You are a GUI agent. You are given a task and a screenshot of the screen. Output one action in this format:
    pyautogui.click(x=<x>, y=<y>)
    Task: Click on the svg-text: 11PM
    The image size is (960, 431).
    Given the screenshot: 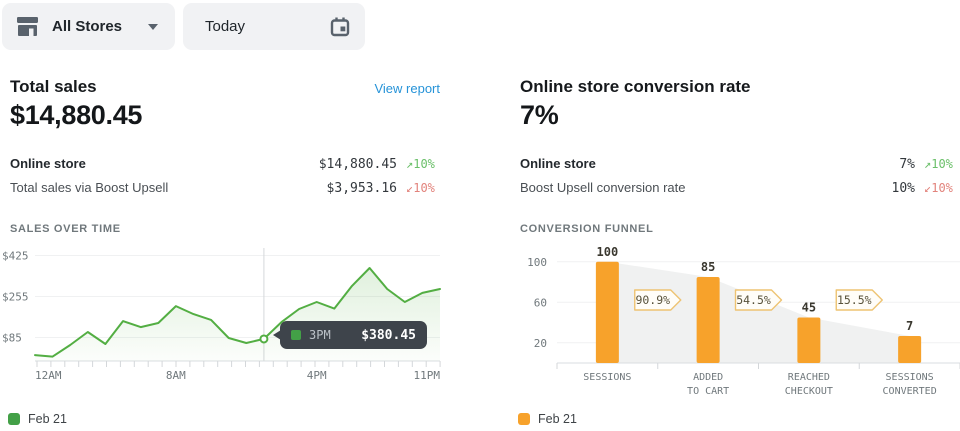 What is the action you would take?
    pyautogui.click(x=427, y=375)
    